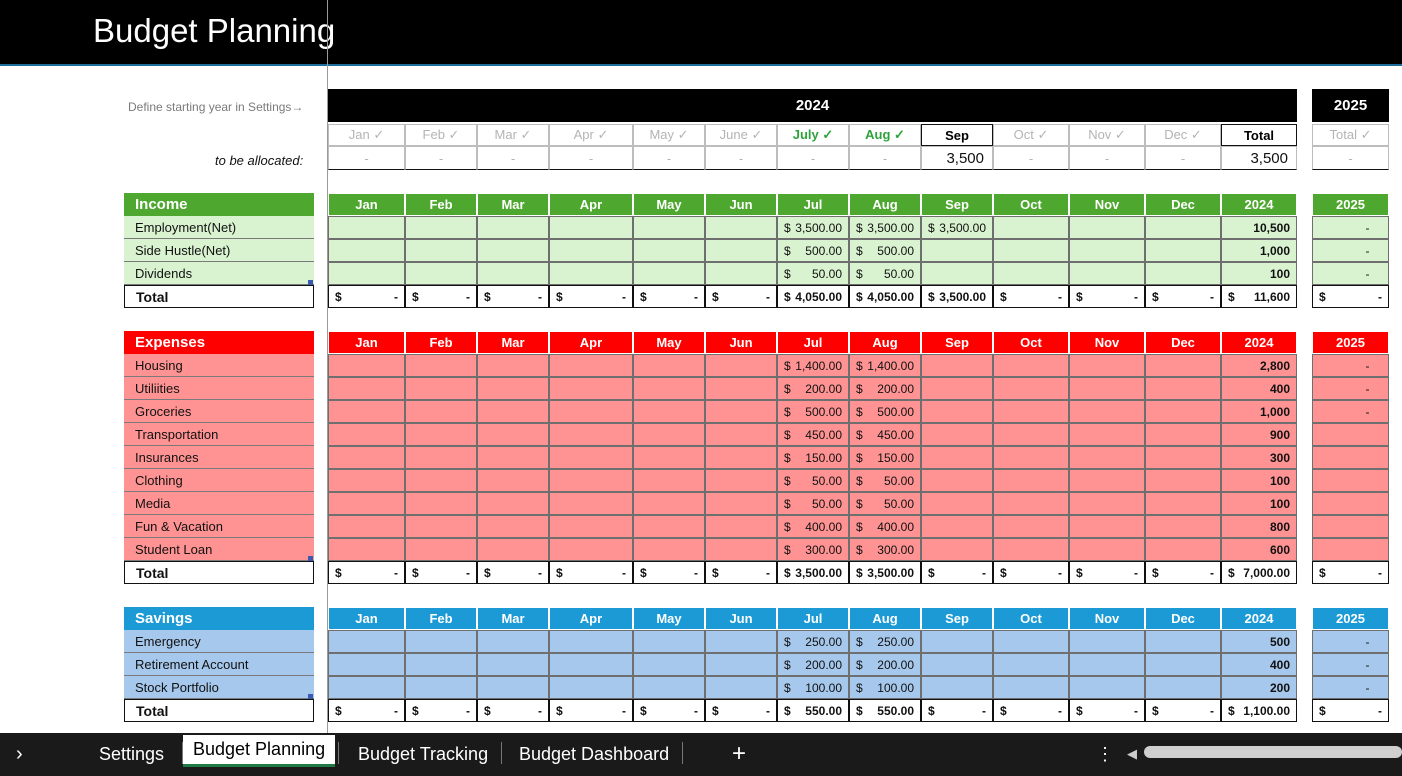 This screenshot has width=1402, height=776. What do you see at coordinates (1259, 135) in the screenshot?
I see `month-status-header: Total` at bounding box center [1259, 135].